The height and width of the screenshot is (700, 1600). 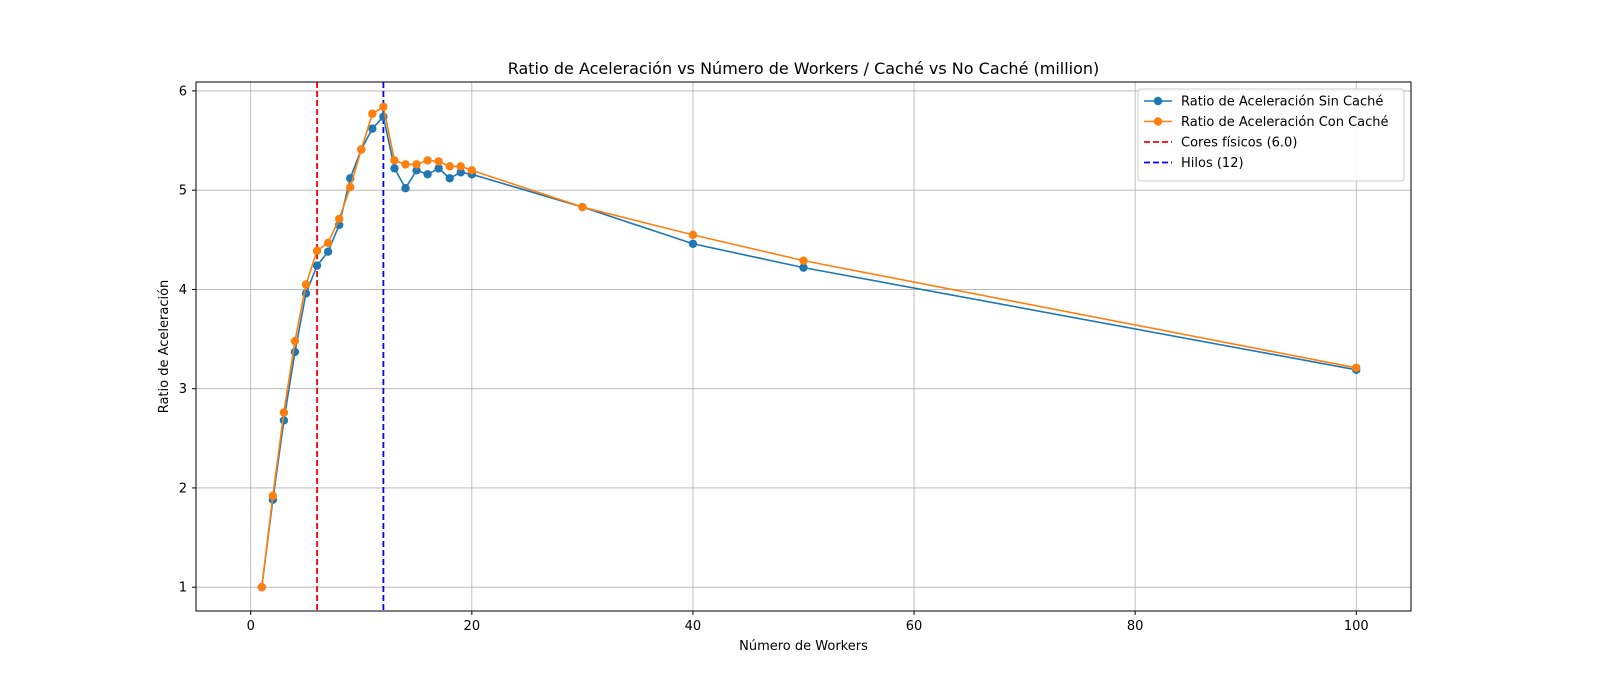 I want to click on y-tick-label: 4, so click(x=183, y=290).